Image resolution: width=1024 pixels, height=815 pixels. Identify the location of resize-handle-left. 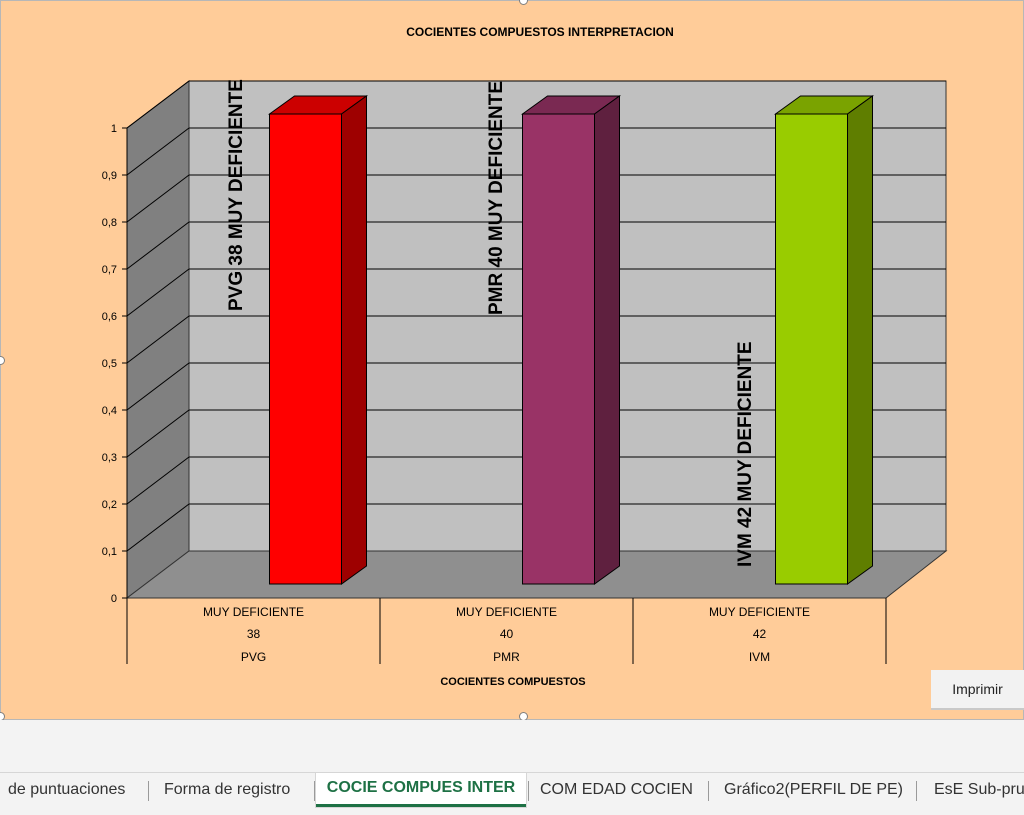
(2, 360).